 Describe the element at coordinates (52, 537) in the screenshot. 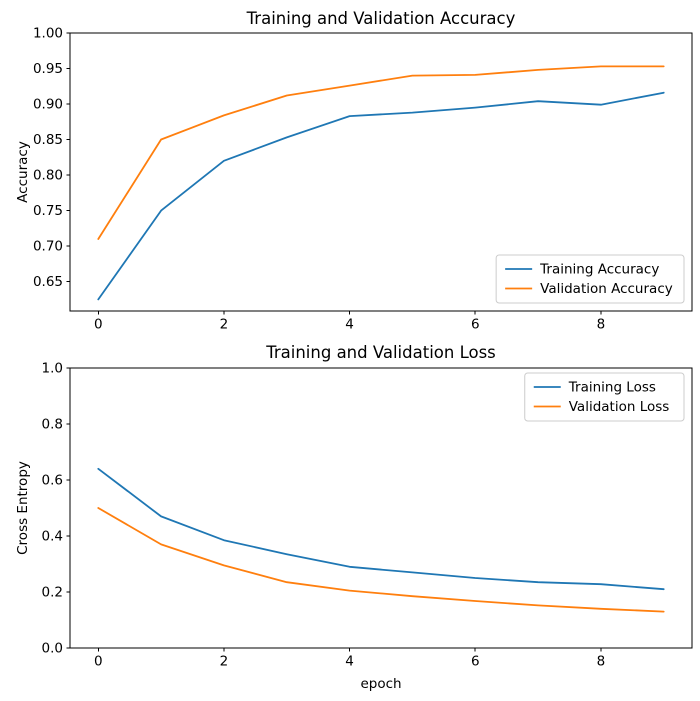

I see `loss-y-tick-label: 0.4` at that location.